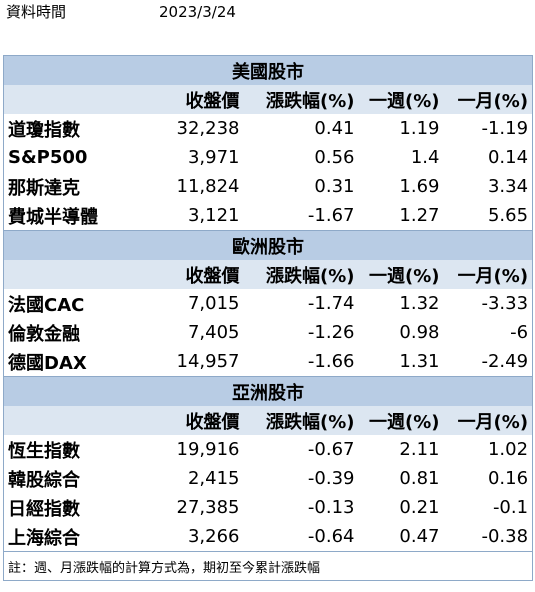  I want to click on value-cell: -1.67, so click(331, 215).